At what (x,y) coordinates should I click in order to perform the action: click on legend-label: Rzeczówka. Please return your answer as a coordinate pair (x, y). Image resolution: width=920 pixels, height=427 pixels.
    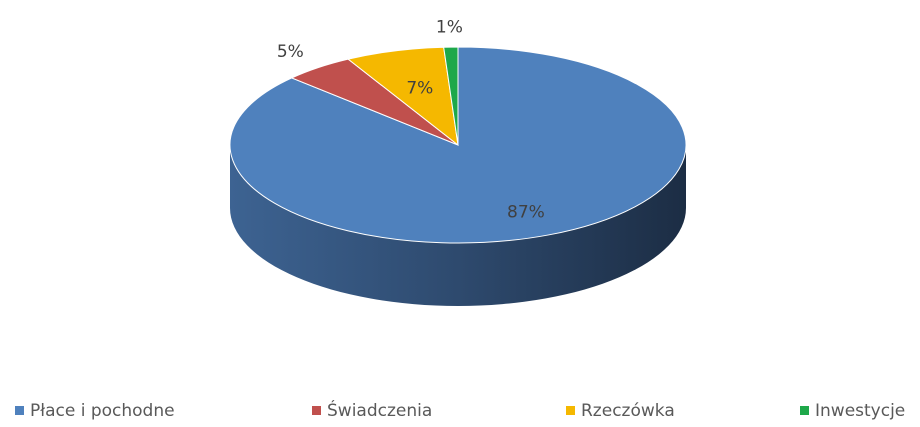
    Looking at the image, I should click on (628, 411).